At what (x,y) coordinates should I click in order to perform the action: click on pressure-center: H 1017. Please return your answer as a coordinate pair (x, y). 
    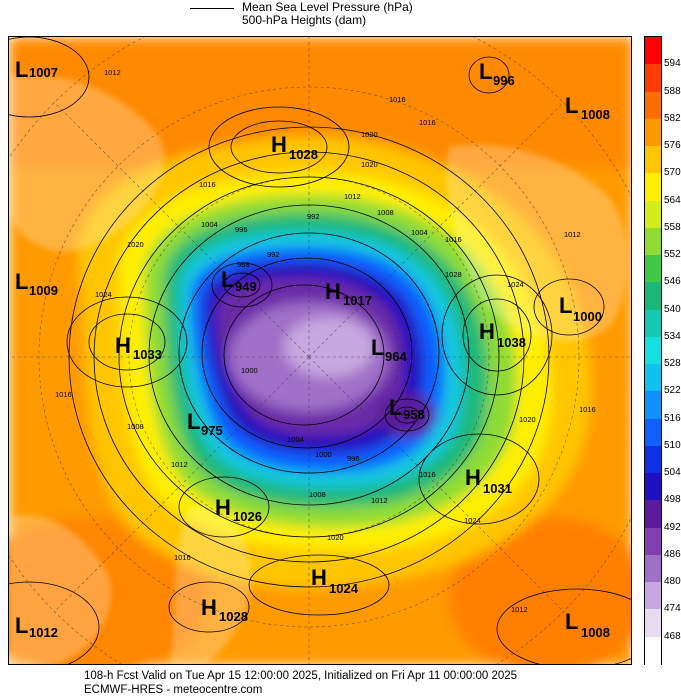
    Looking at the image, I should click on (348, 293).